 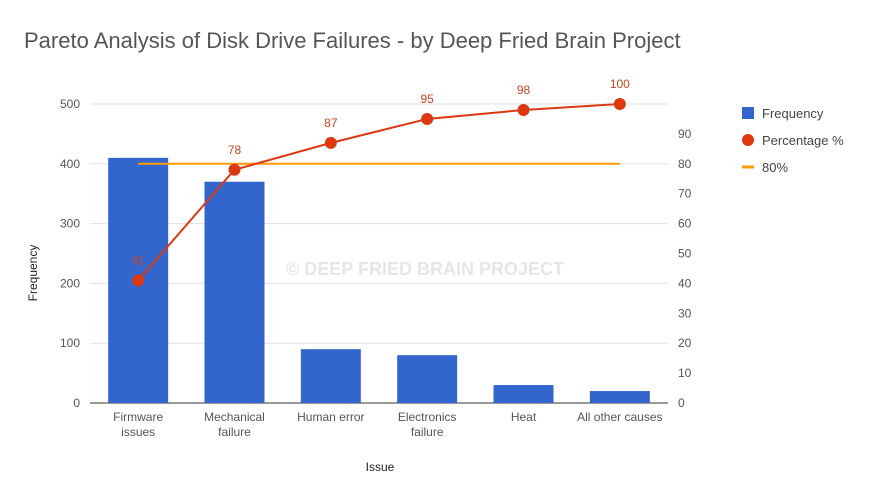 I want to click on x-axis-title: Issue, so click(x=380, y=467).